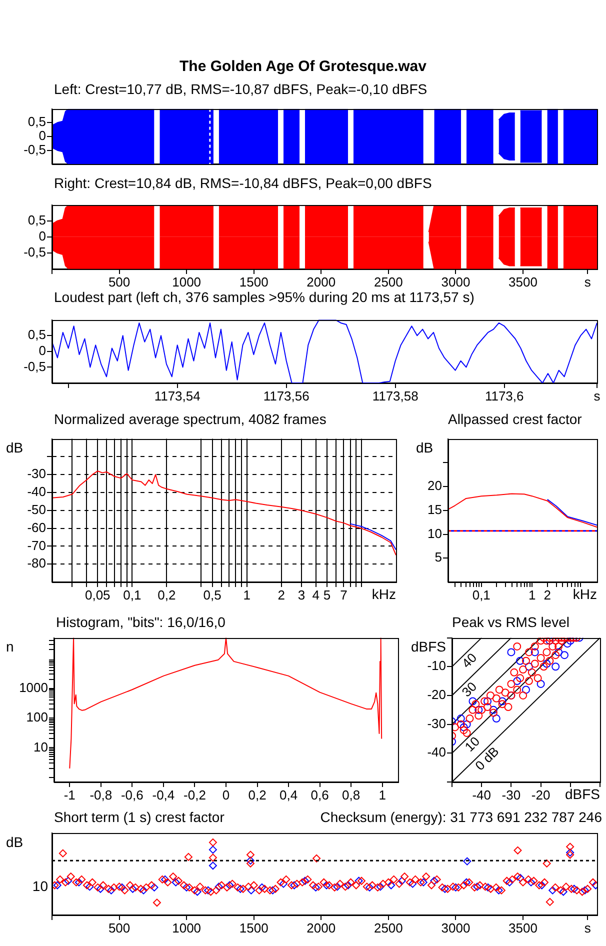  I want to click on y-tick-label: -60, so click(36, 527).